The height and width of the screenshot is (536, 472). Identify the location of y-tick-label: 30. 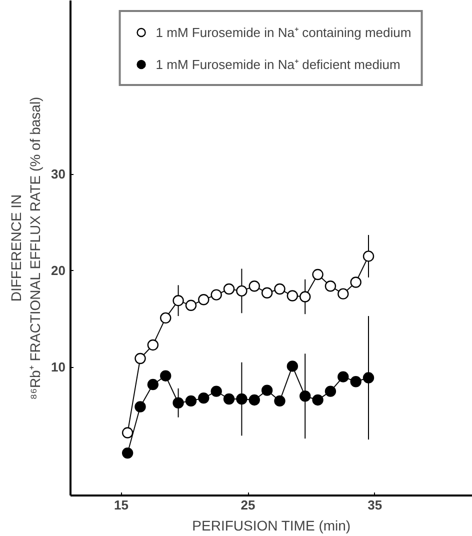
(58, 174).